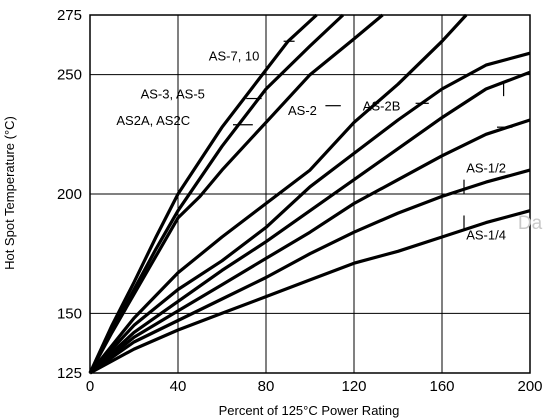 The height and width of the screenshot is (420, 548). What do you see at coordinates (69, 313) in the screenshot?
I see `y-tick-label: 150` at bounding box center [69, 313].